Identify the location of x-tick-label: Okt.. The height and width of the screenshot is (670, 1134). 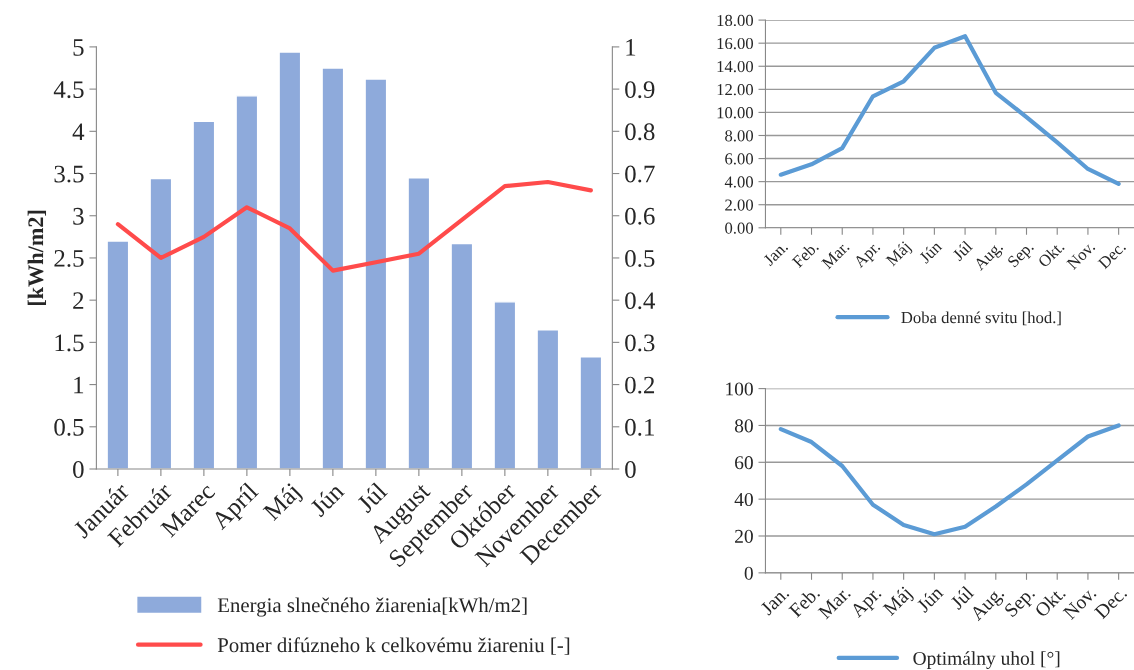
(1051, 254).